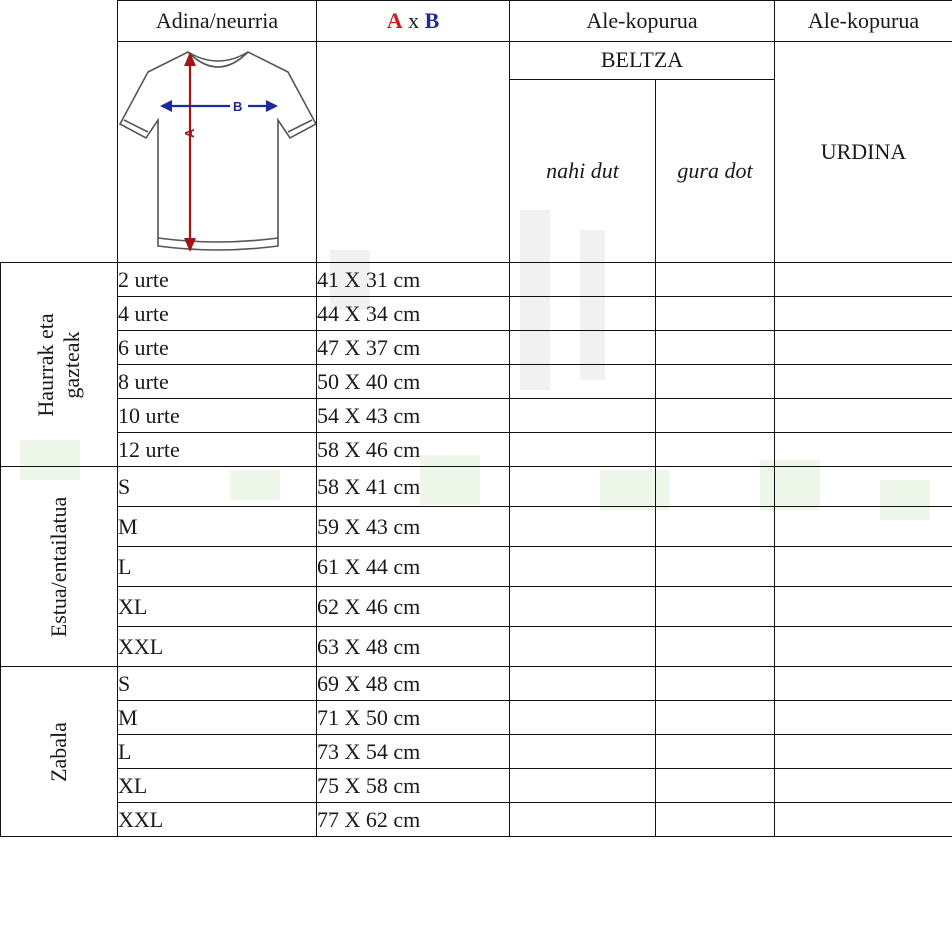 This screenshot has width=952, height=937. Describe the element at coordinates (217, 606) in the screenshot. I see `size-cell: XL` at that location.